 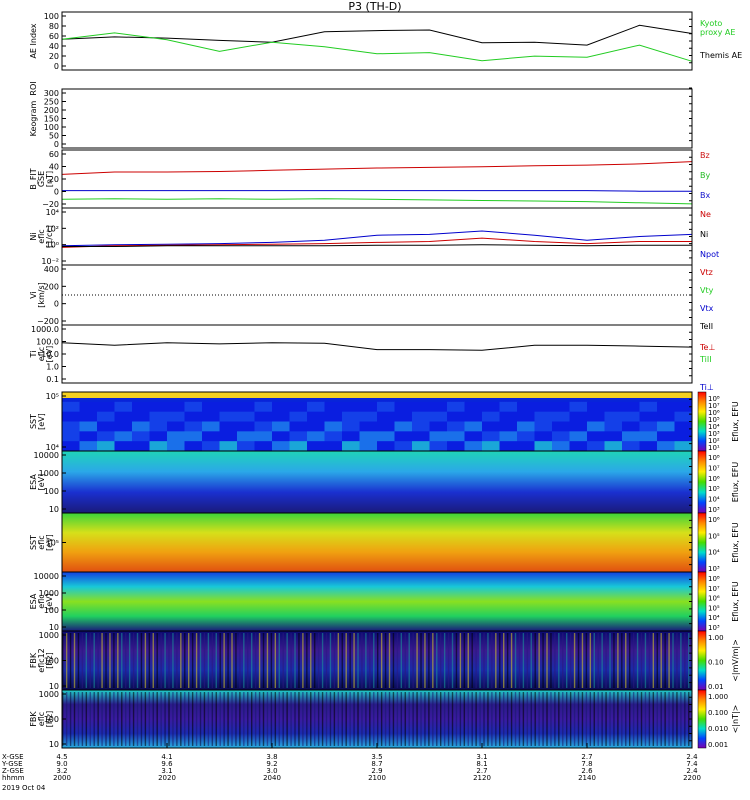 I want to click on y-axis-label: SST, so click(x=33, y=421).